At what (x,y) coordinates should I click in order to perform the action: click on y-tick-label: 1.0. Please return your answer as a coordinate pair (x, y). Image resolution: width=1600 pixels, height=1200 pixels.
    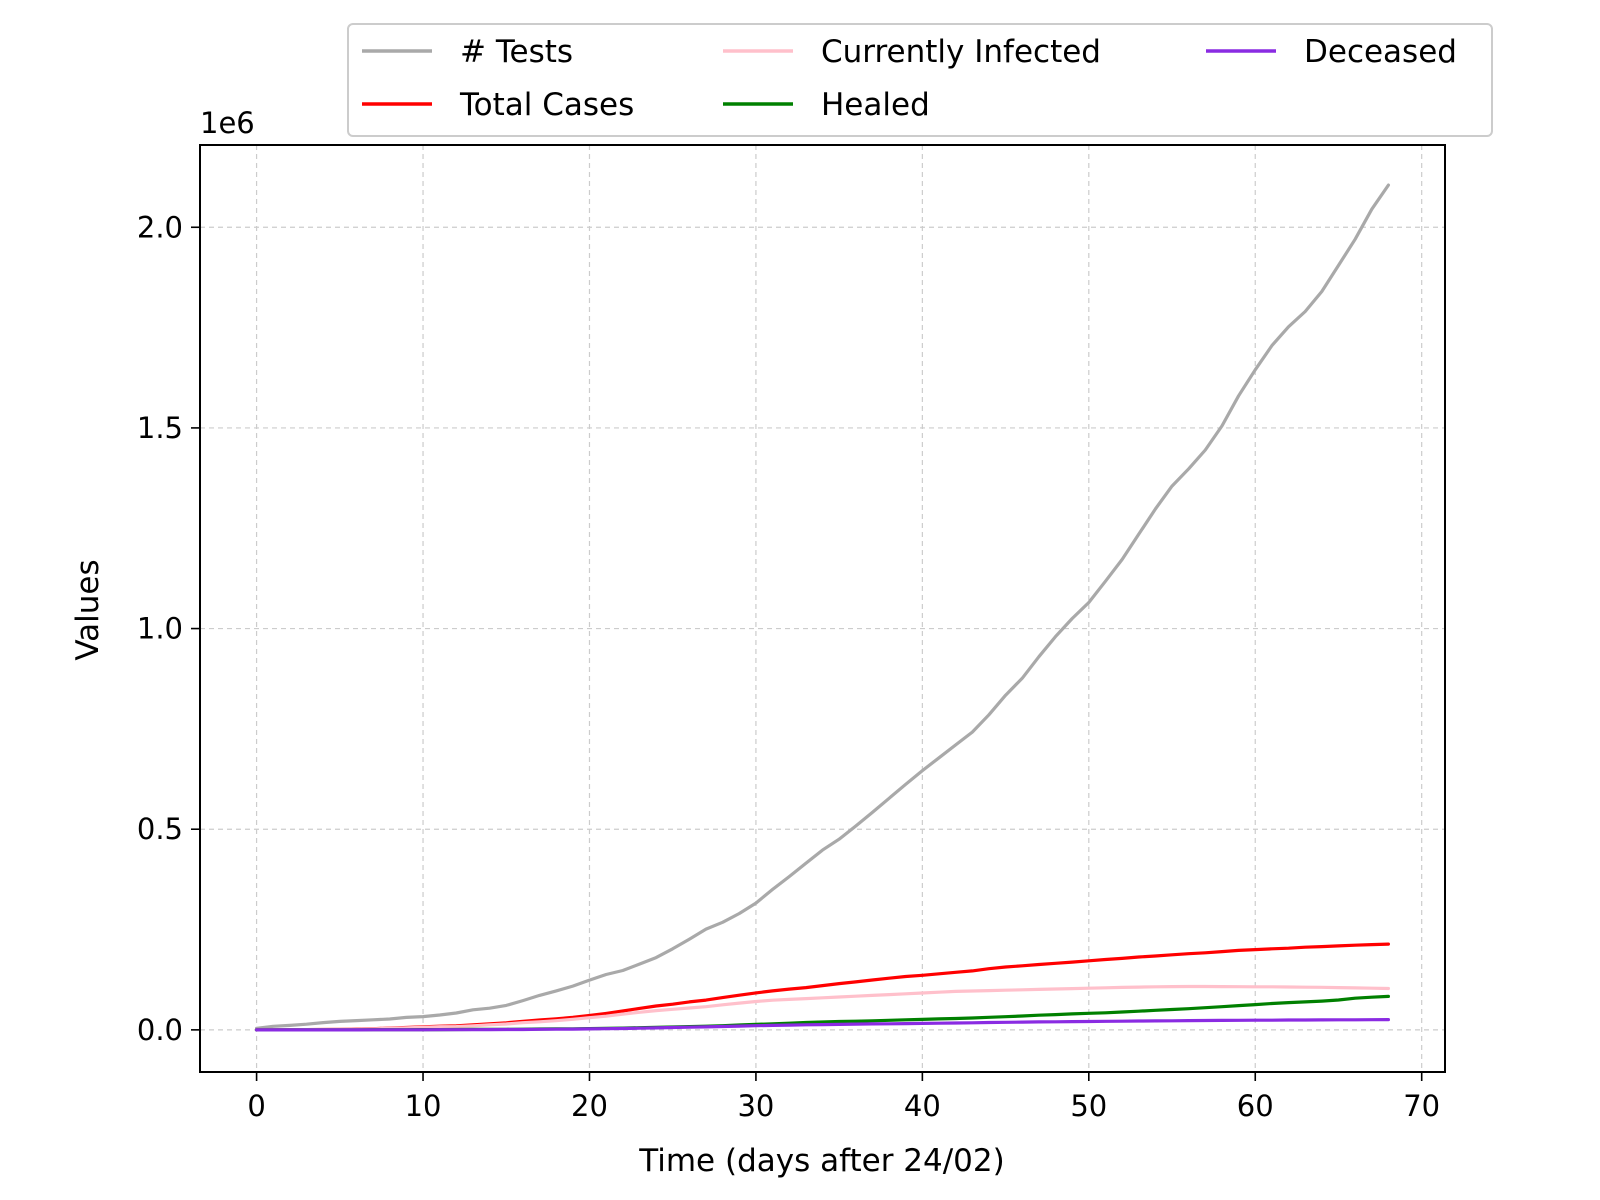
    Looking at the image, I should click on (160, 629).